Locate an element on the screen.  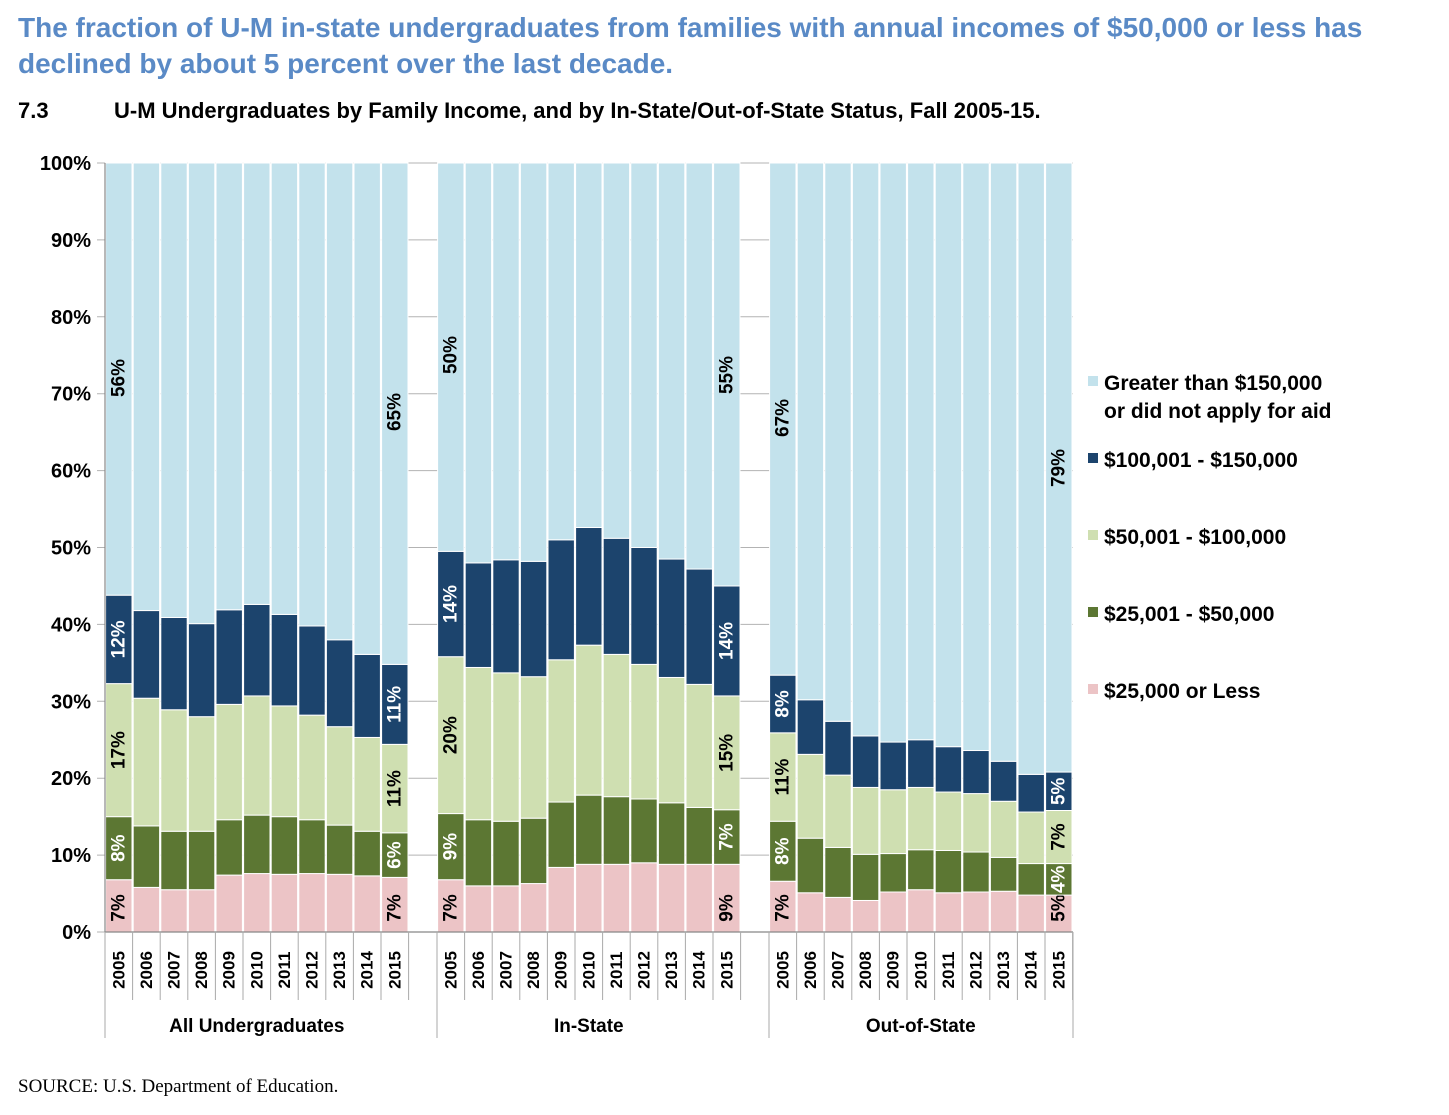
data-label: 7% is located at coordinates (450, 908).